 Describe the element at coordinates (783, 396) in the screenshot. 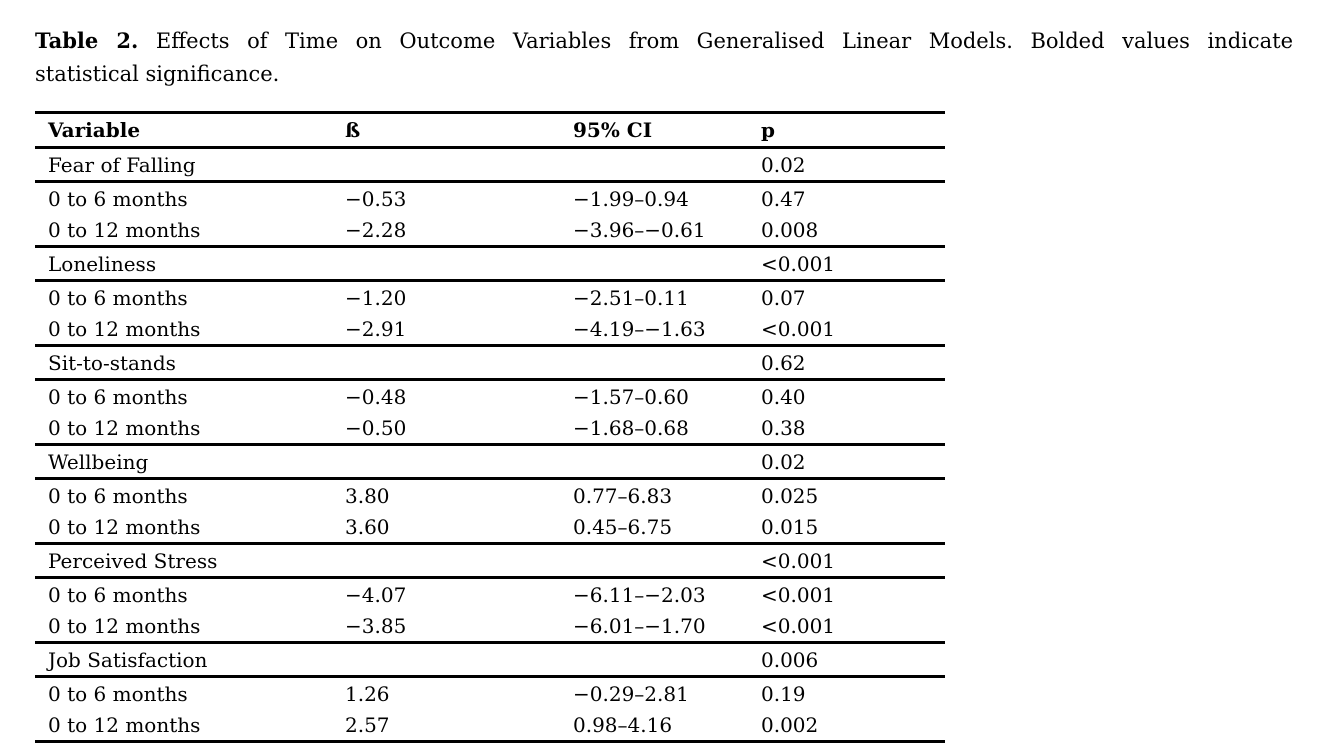

I see `p-cell: 0.40` at that location.